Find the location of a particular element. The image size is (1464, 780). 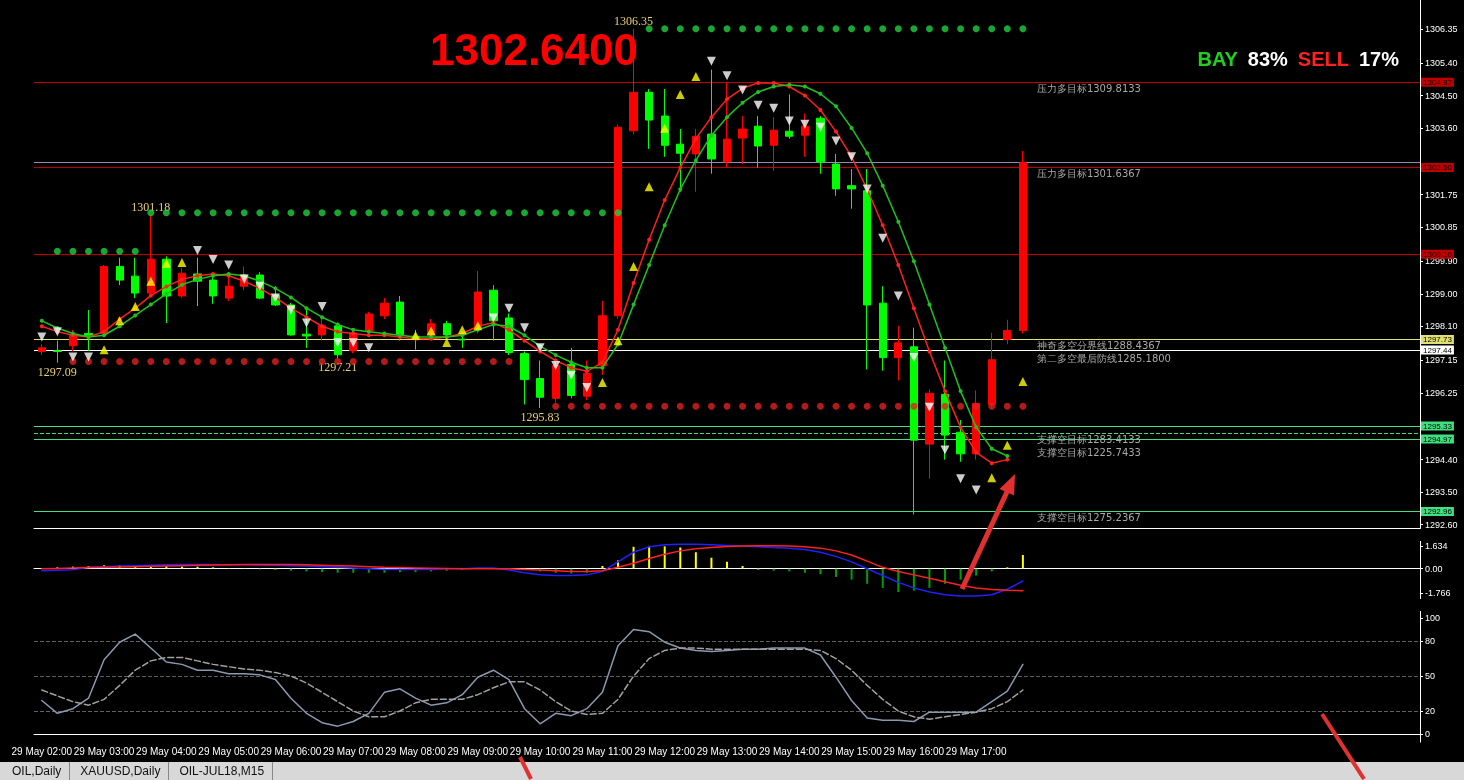

y-tick-label: 1294.40 is located at coordinates (1441, 459).